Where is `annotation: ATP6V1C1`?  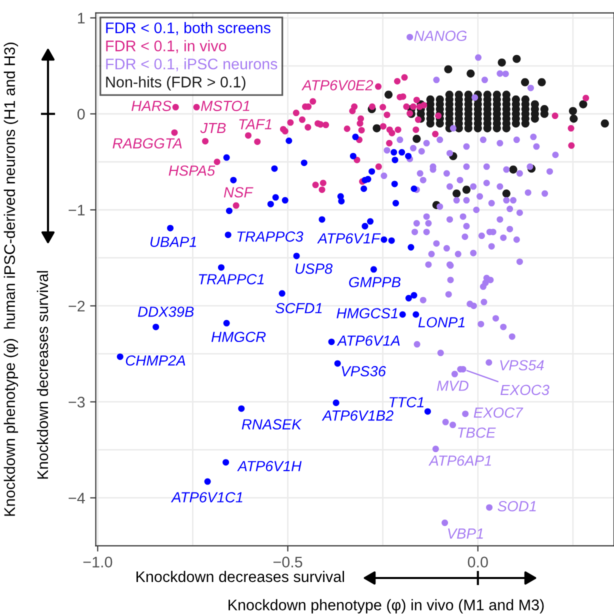 annotation: ATP6V1C1 is located at coordinates (206, 497).